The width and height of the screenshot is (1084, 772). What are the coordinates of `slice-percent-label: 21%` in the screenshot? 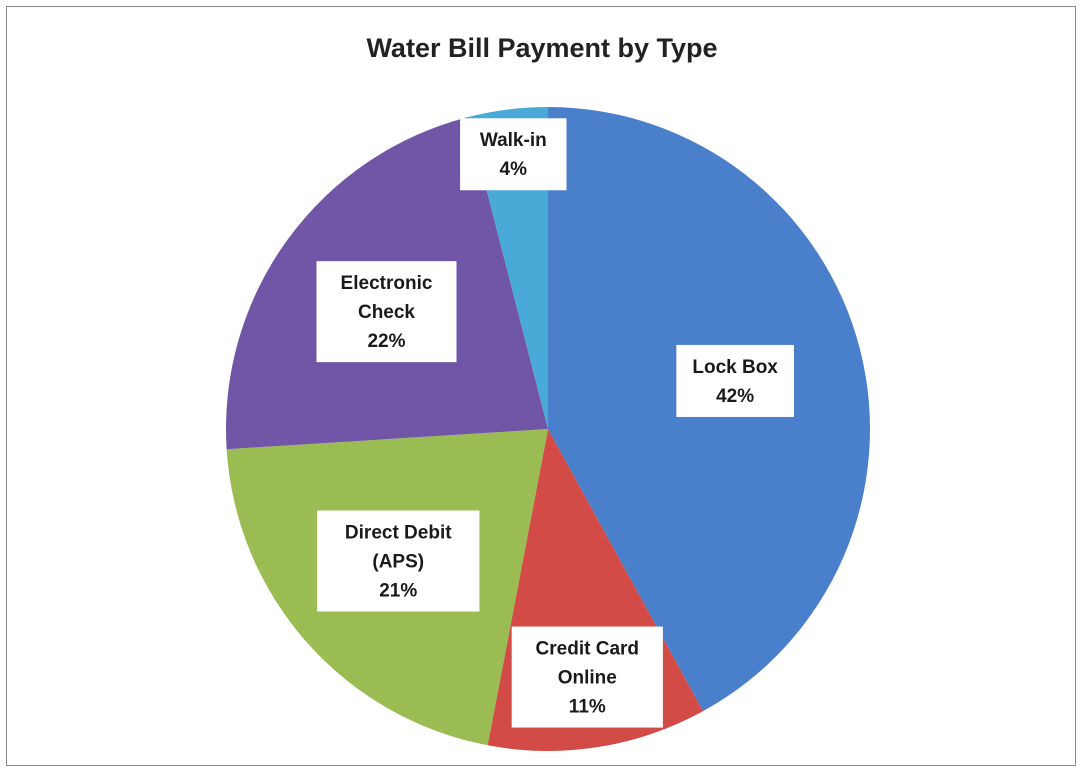 It's located at (398, 590).